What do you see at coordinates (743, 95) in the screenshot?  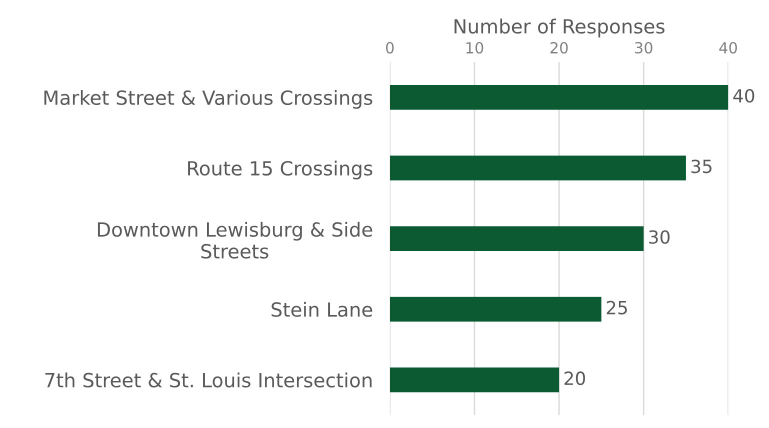 I see `data-label: 40` at bounding box center [743, 95].